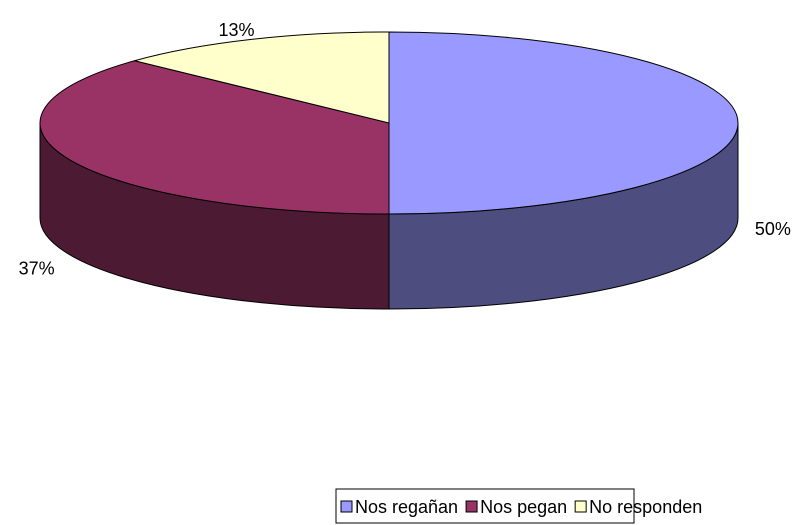 Image resolution: width=799 pixels, height=525 pixels. I want to click on data-label: 37%, so click(37, 269).